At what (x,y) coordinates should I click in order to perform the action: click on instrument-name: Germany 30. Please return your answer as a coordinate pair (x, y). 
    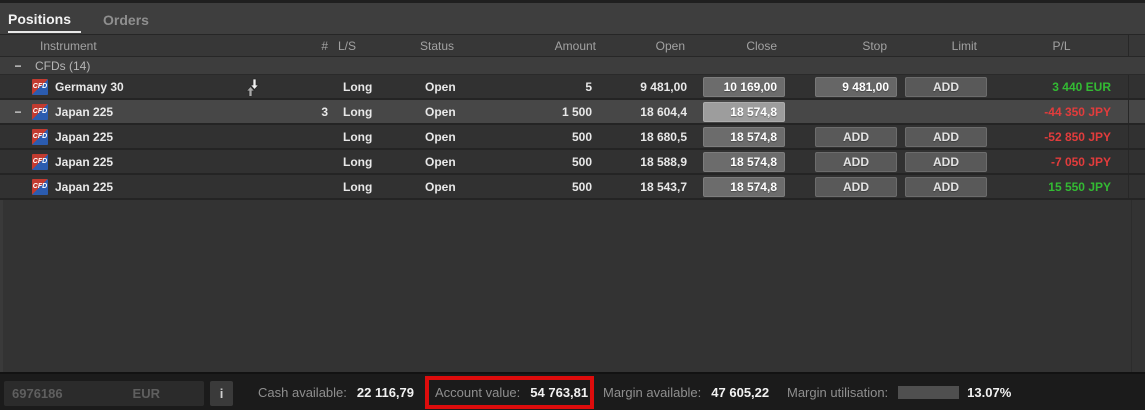
    Looking at the image, I should click on (89, 86).